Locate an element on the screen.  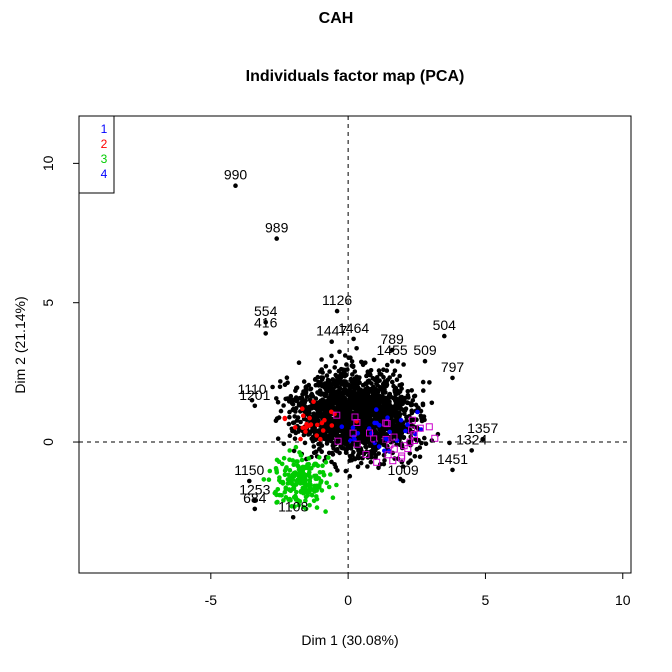
point-label: 797 is located at coordinates (453, 367).